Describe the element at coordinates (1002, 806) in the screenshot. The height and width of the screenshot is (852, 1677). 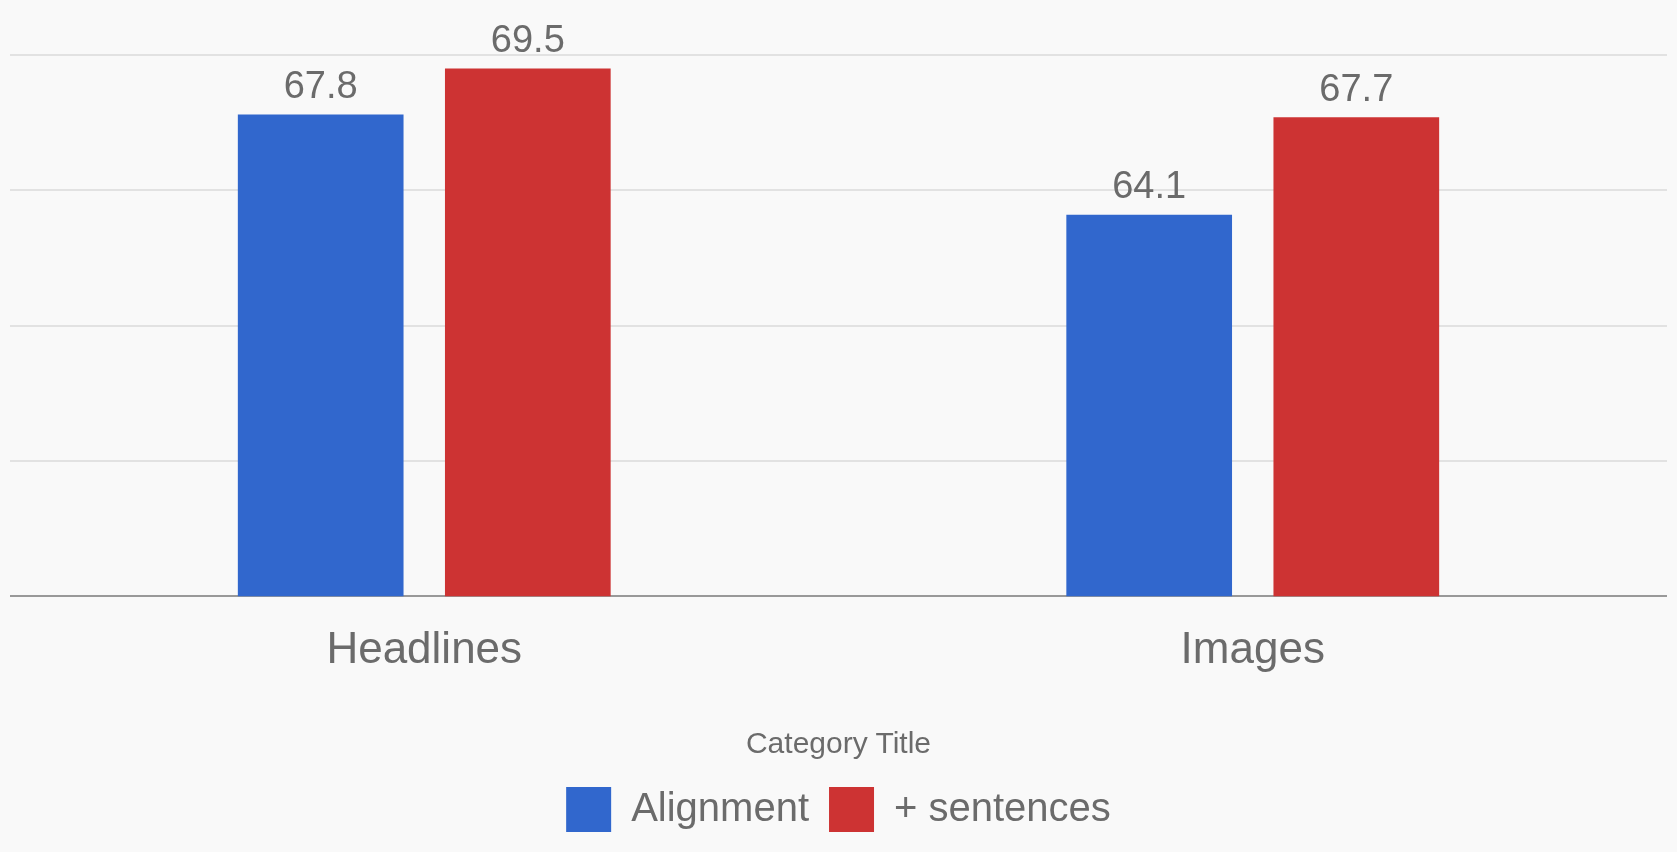
I see `legend-label: + sentences` at that location.